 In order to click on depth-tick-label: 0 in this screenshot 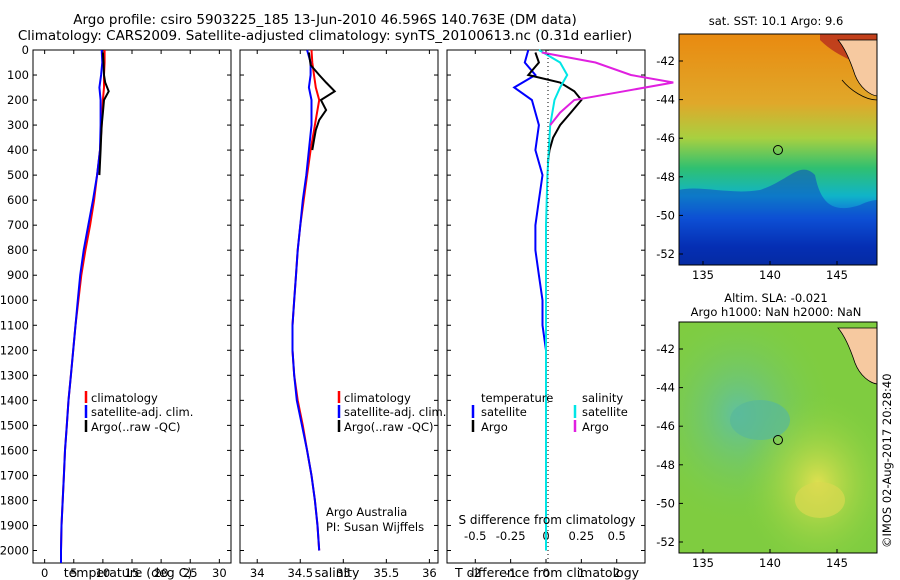, I will do `click(25, 50)`.